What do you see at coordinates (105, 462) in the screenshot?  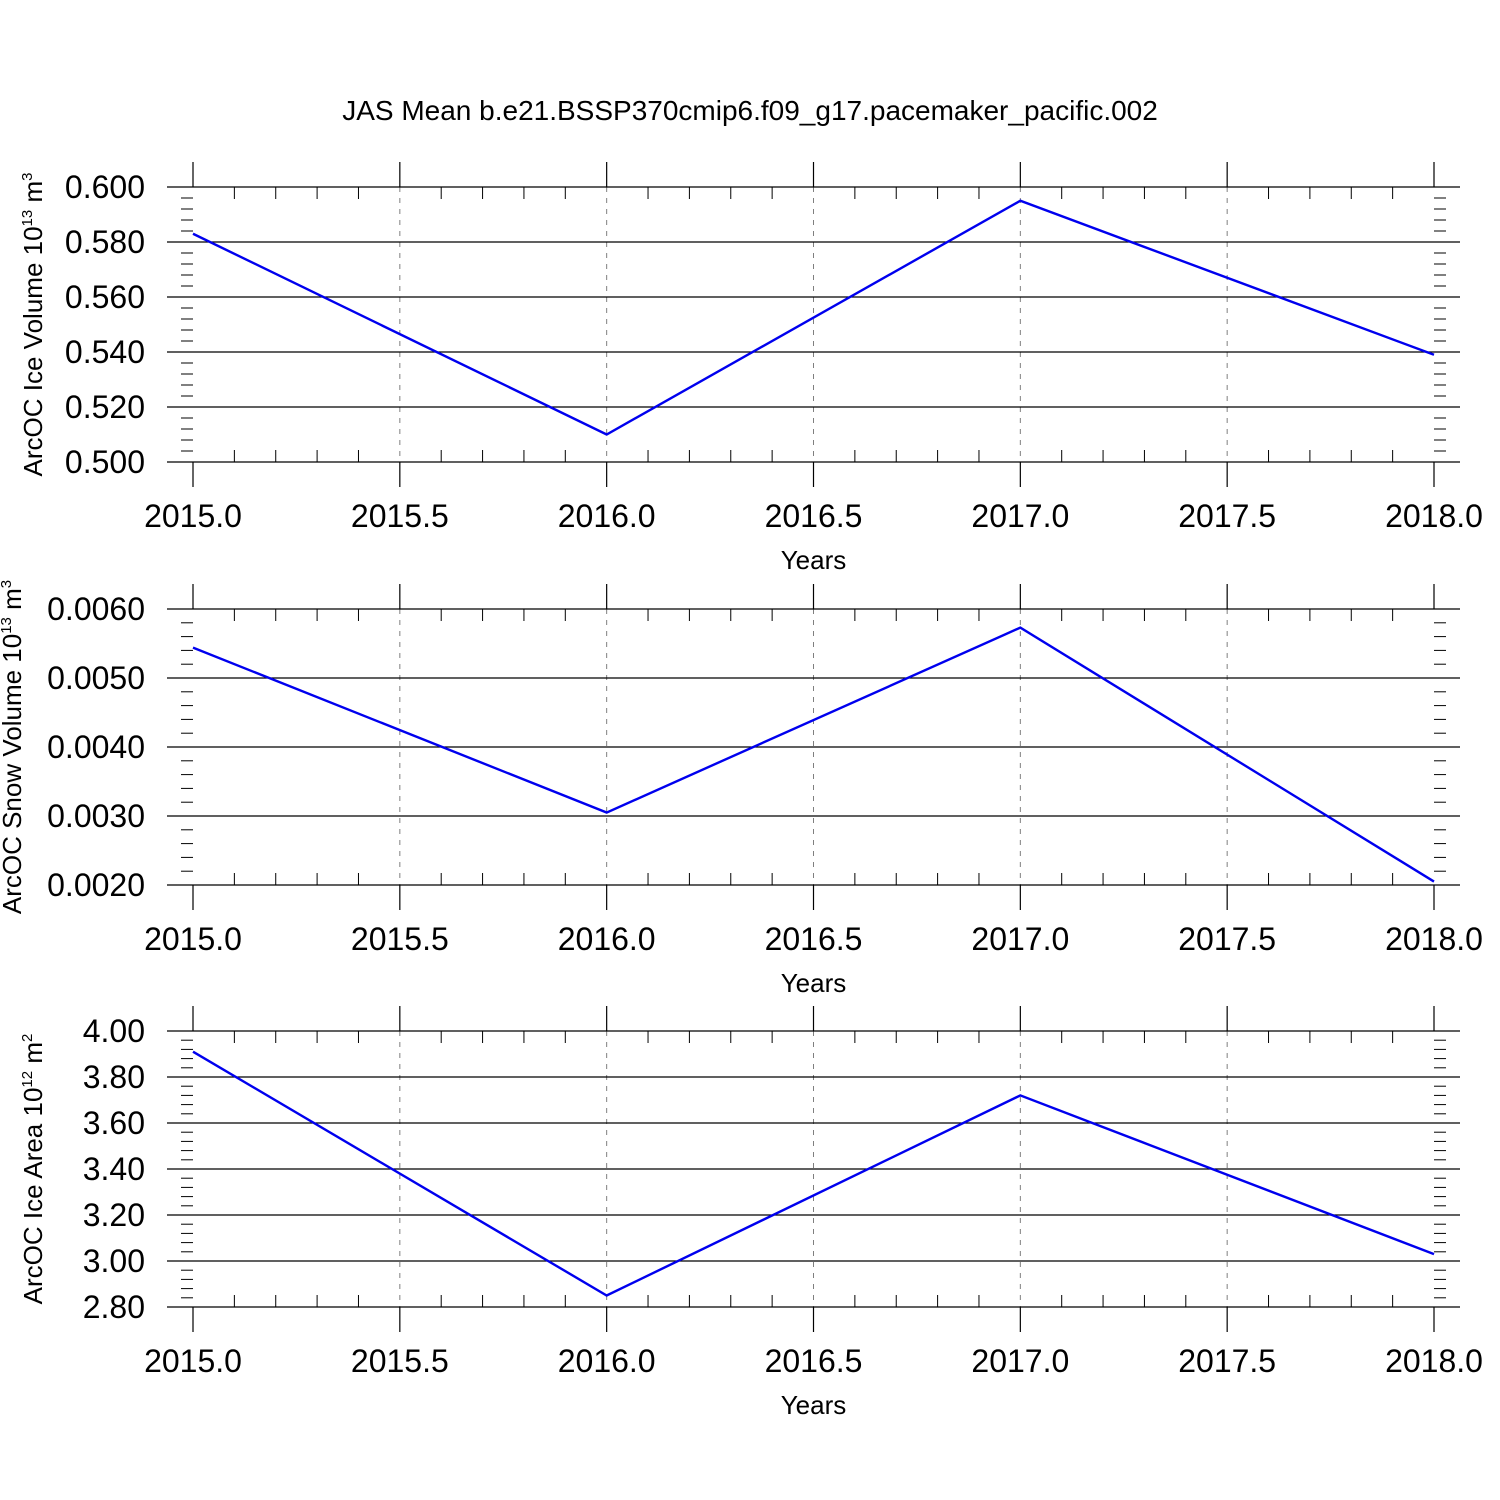 I see `y-tick-label: 0.500` at bounding box center [105, 462].